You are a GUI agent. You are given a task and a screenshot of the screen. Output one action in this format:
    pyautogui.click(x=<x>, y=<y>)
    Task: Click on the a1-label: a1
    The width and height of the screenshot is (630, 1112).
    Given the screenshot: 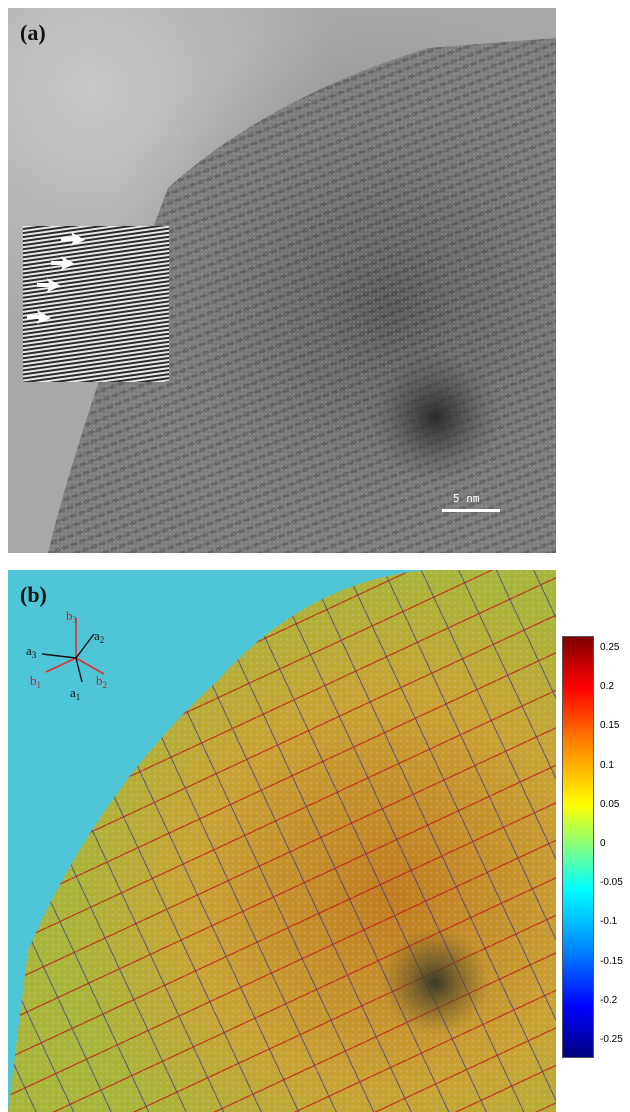 What is the action you would take?
    pyautogui.click(x=75, y=693)
    